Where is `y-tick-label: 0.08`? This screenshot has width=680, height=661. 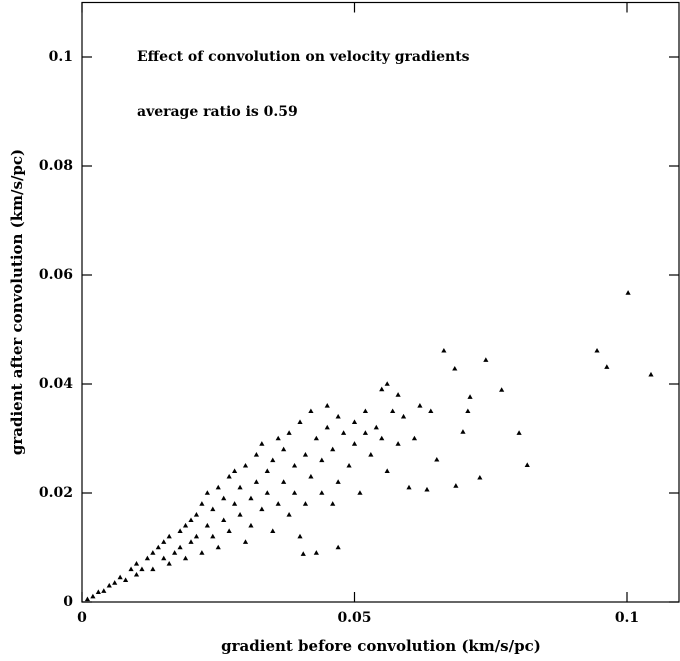 y-tick-label: 0.08 is located at coordinates (56, 166).